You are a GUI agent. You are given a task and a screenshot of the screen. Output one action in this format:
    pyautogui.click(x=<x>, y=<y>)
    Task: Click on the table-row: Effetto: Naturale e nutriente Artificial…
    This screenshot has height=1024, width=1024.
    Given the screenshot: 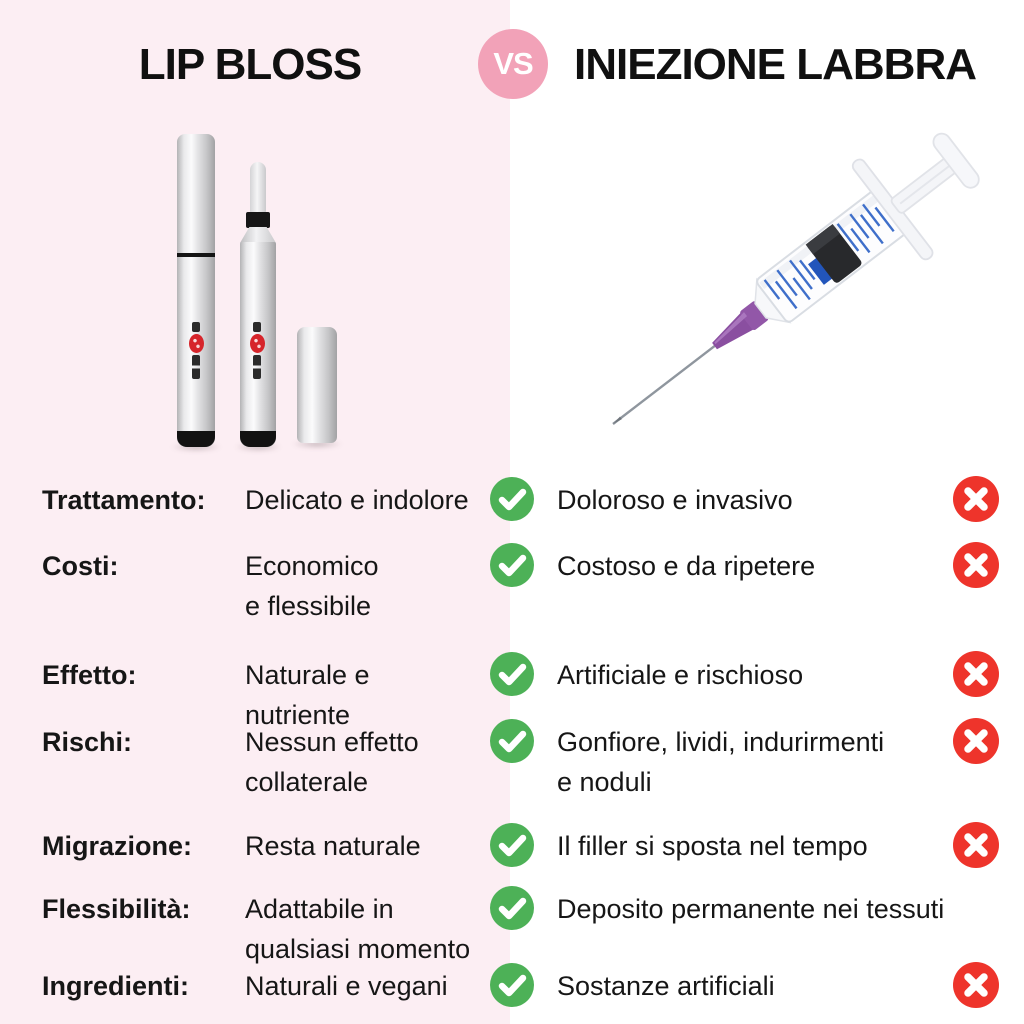 What is the action you would take?
    pyautogui.click(x=512, y=690)
    